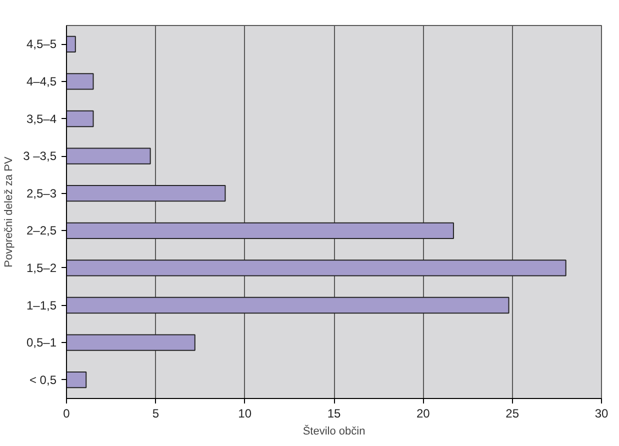 The width and height of the screenshot is (619, 446). Describe the element at coordinates (513, 413) in the screenshot. I see `x-tick-label: 25` at that location.